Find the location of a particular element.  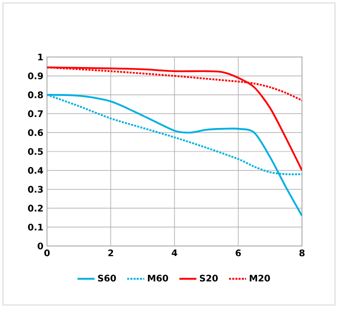

y-tick-label: 0.6 is located at coordinates (36, 132).